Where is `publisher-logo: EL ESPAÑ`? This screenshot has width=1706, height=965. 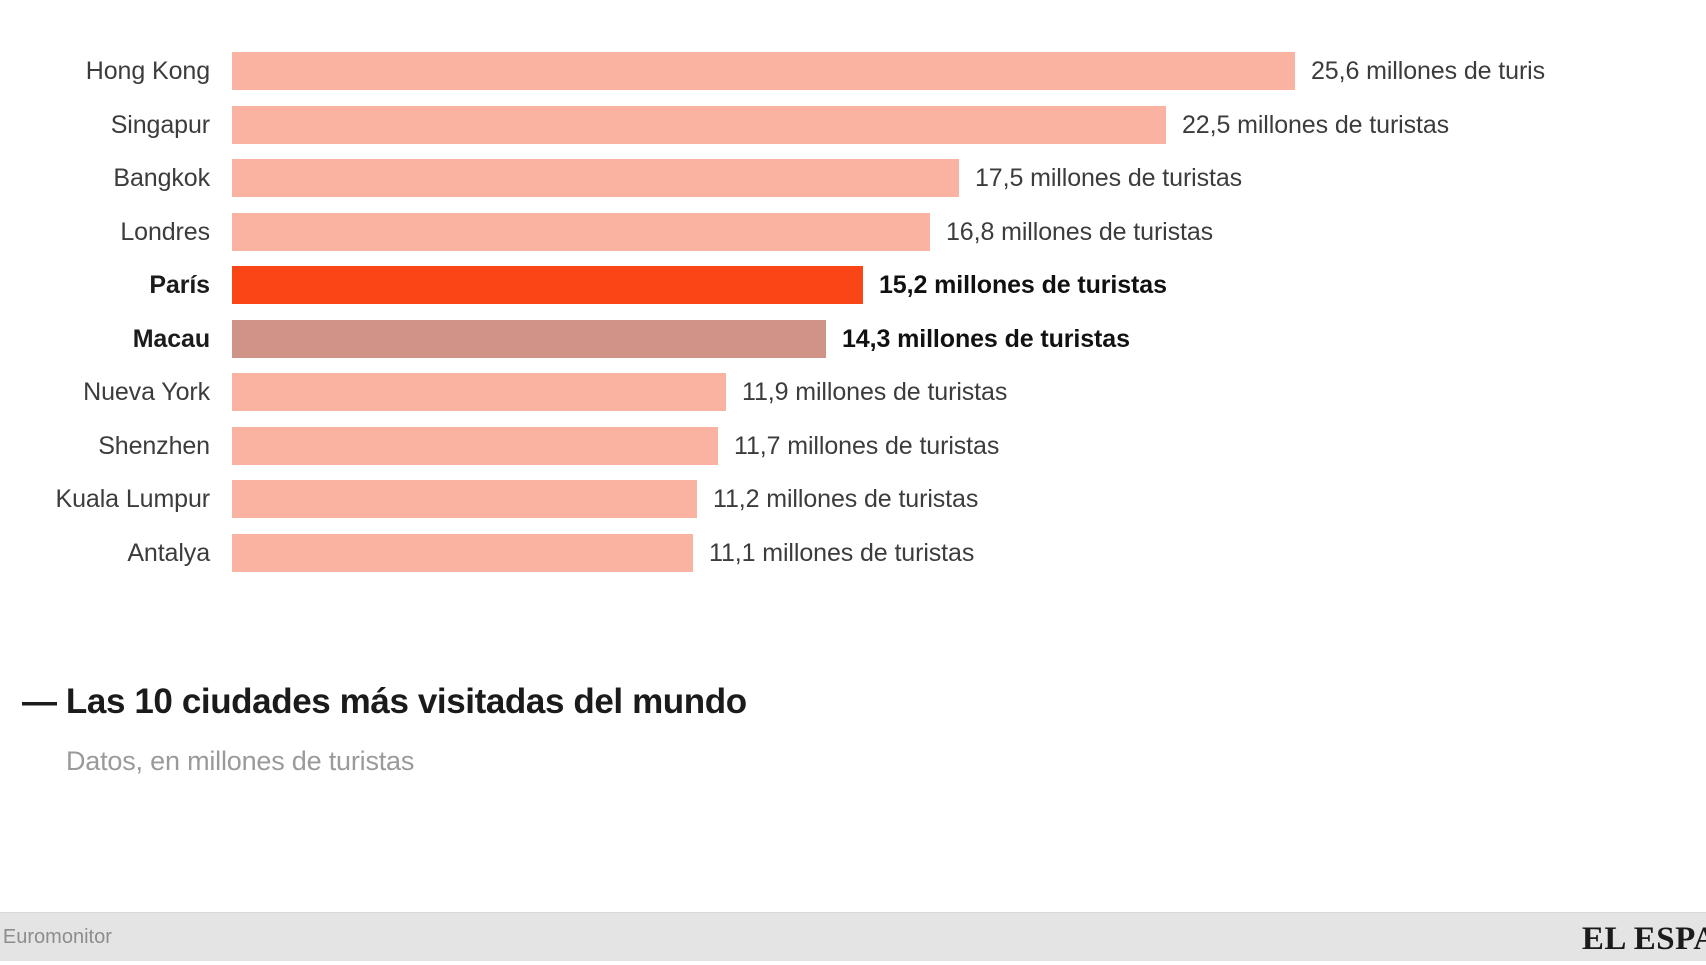 publisher-logo: EL ESPAÑ is located at coordinates (1643, 939).